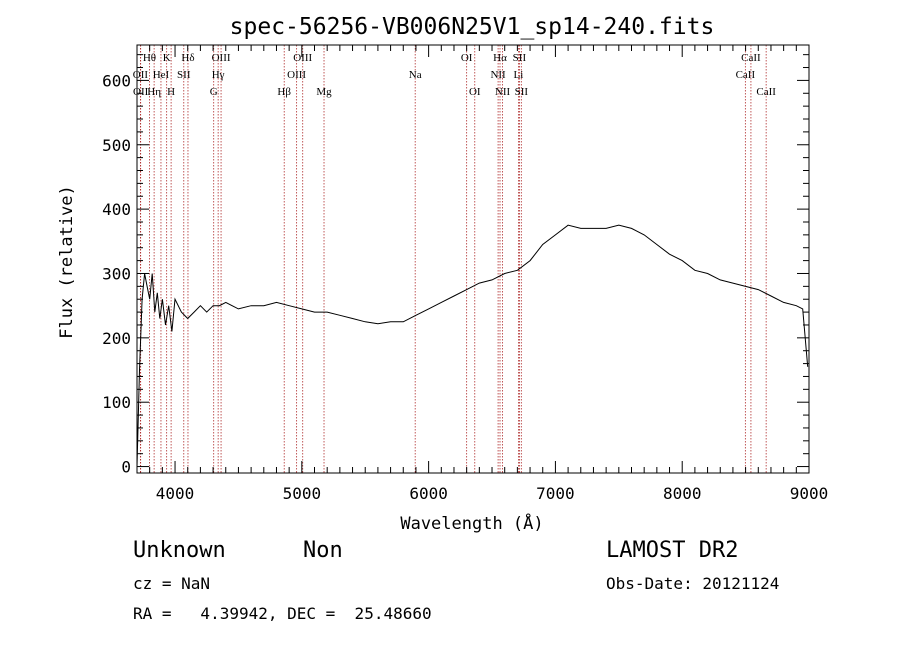 The height and width of the screenshot is (649, 900). I want to click on y-tick-label: 600, so click(116, 80).